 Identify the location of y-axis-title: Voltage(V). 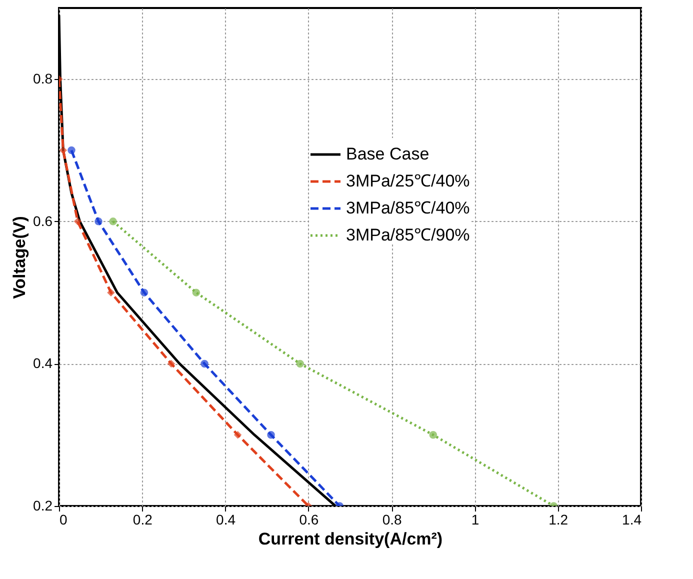
(20, 257).